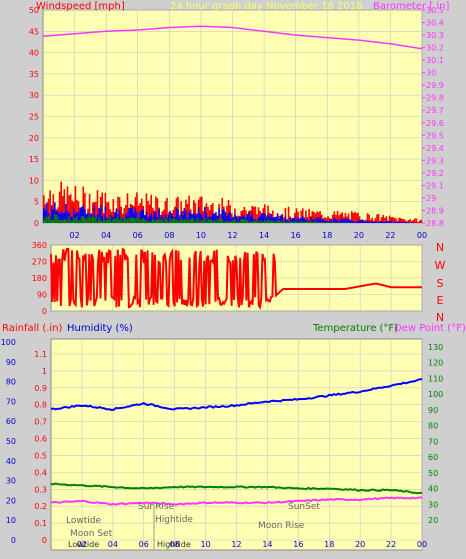 This screenshot has height=559, width=466. Describe the element at coordinates (36, 223) in the screenshot. I see `wind-tick-label: 0` at that location.